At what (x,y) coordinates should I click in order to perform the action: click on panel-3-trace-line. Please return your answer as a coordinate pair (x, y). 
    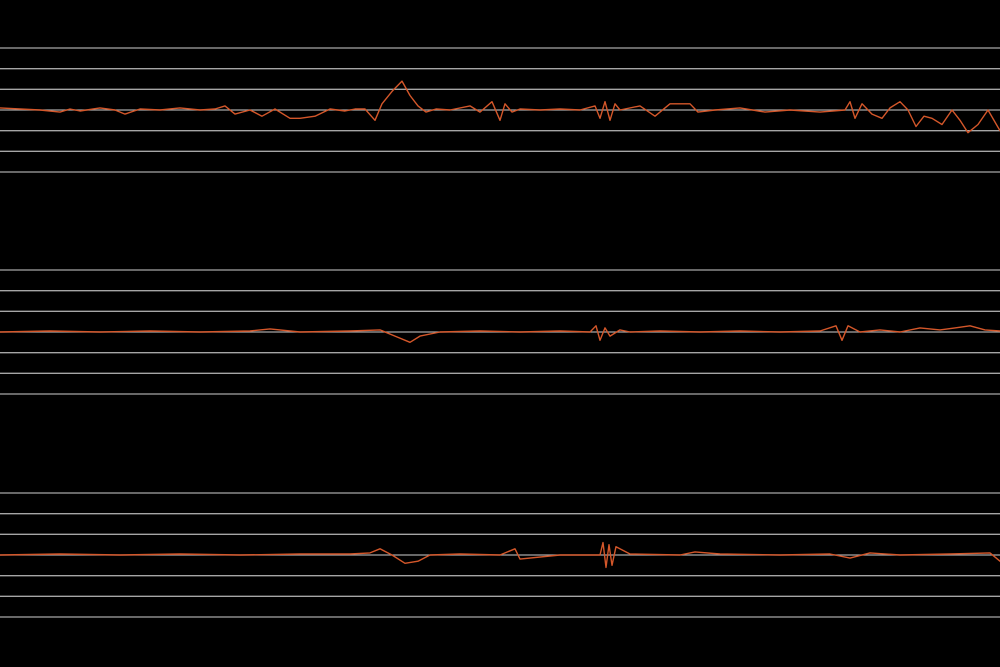
    Looking at the image, I should click on (500, 555).